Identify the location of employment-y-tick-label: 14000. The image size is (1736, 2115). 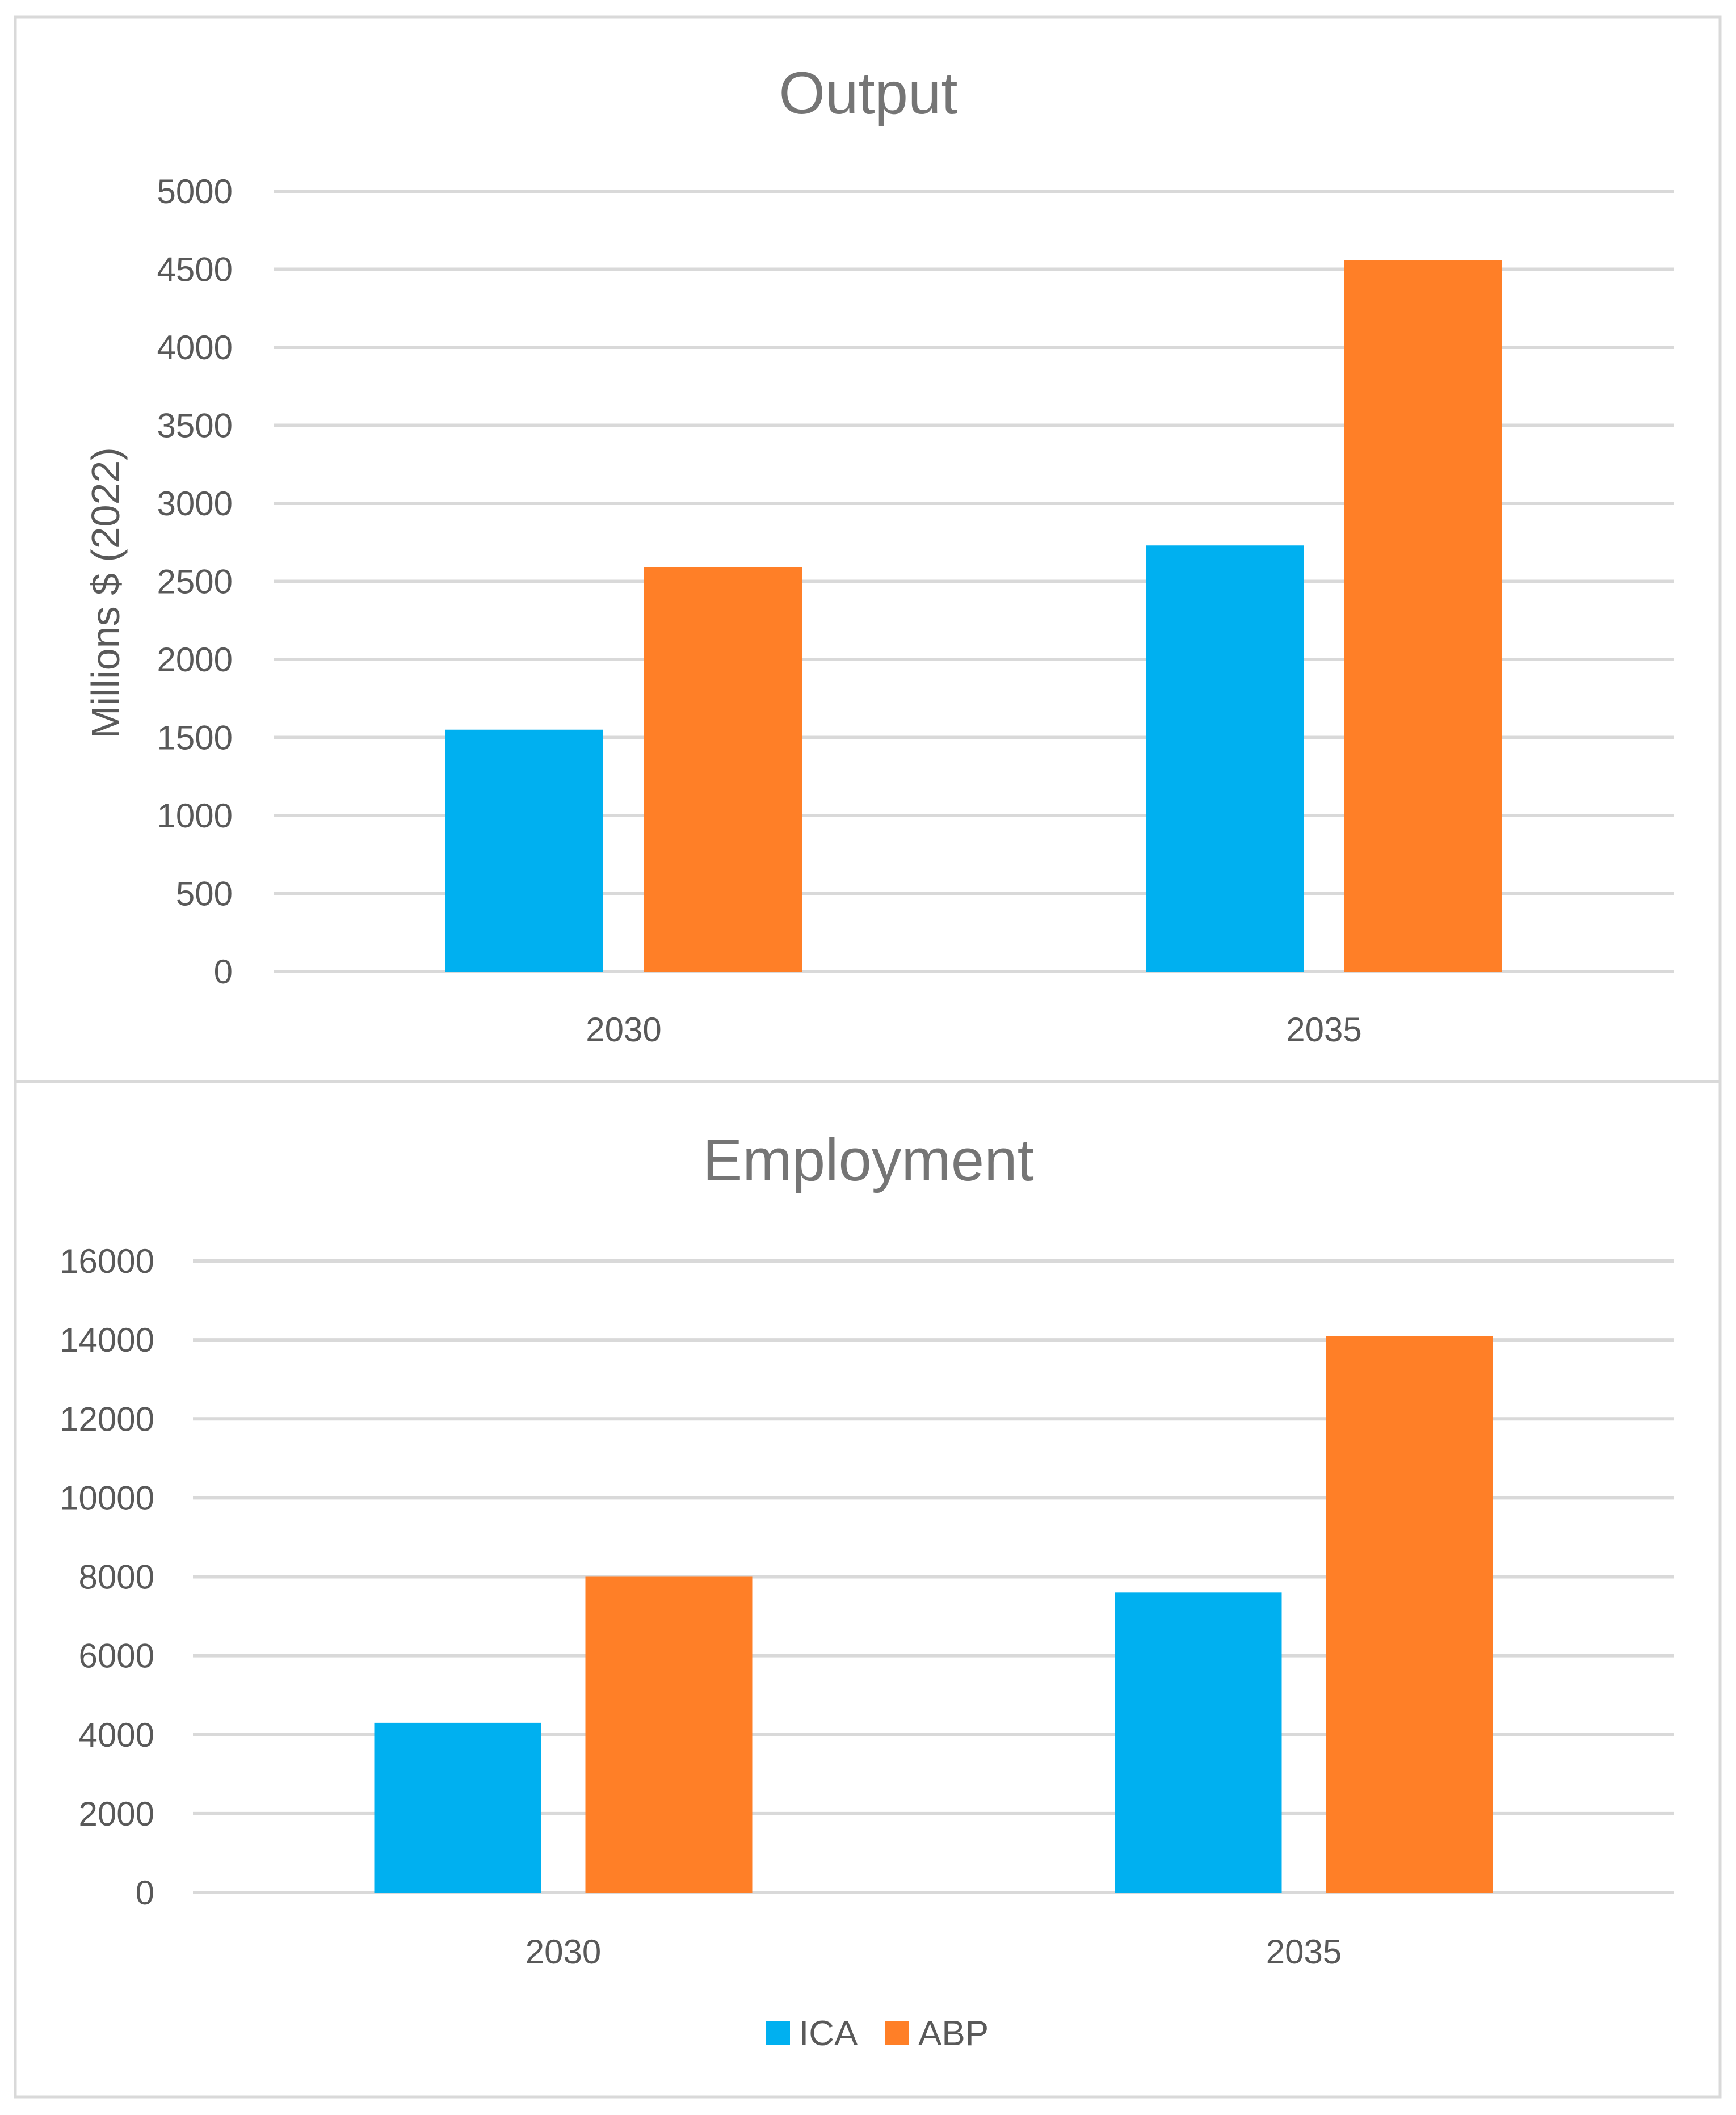
(107, 1340).